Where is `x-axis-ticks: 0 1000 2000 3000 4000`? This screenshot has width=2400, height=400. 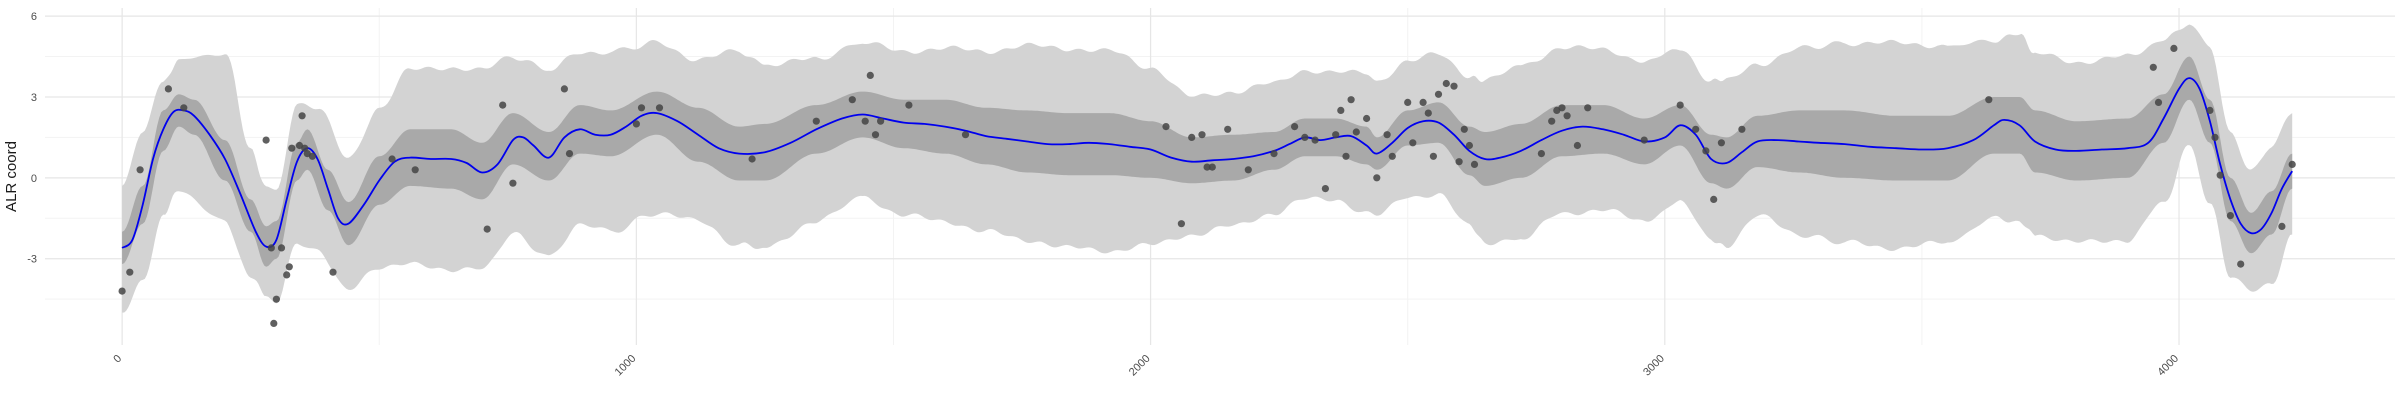
x-axis-ticks: 0 1000 2000 3000 4000 is located at coordinates (1146, 366).